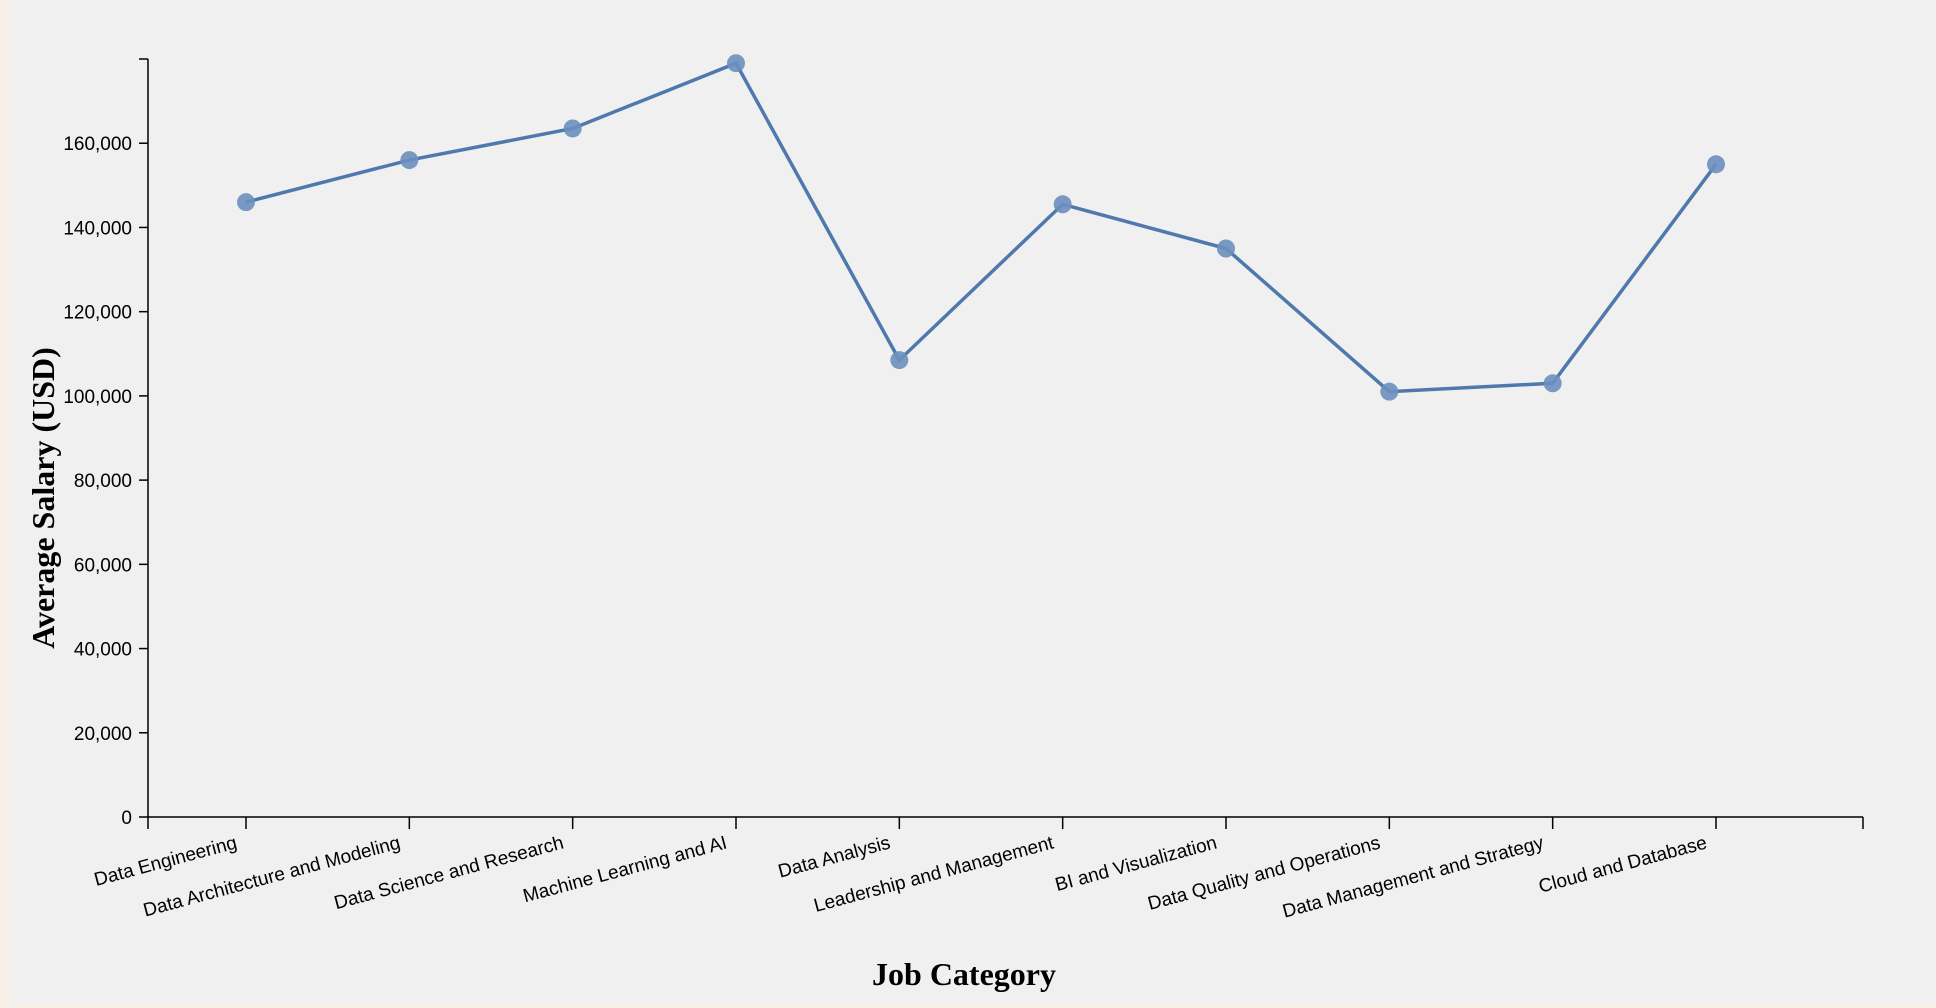 This screenshot has height=1008, width=1936. I want to click on x-tick-label: Cloud and Database, so click(1623, 865).